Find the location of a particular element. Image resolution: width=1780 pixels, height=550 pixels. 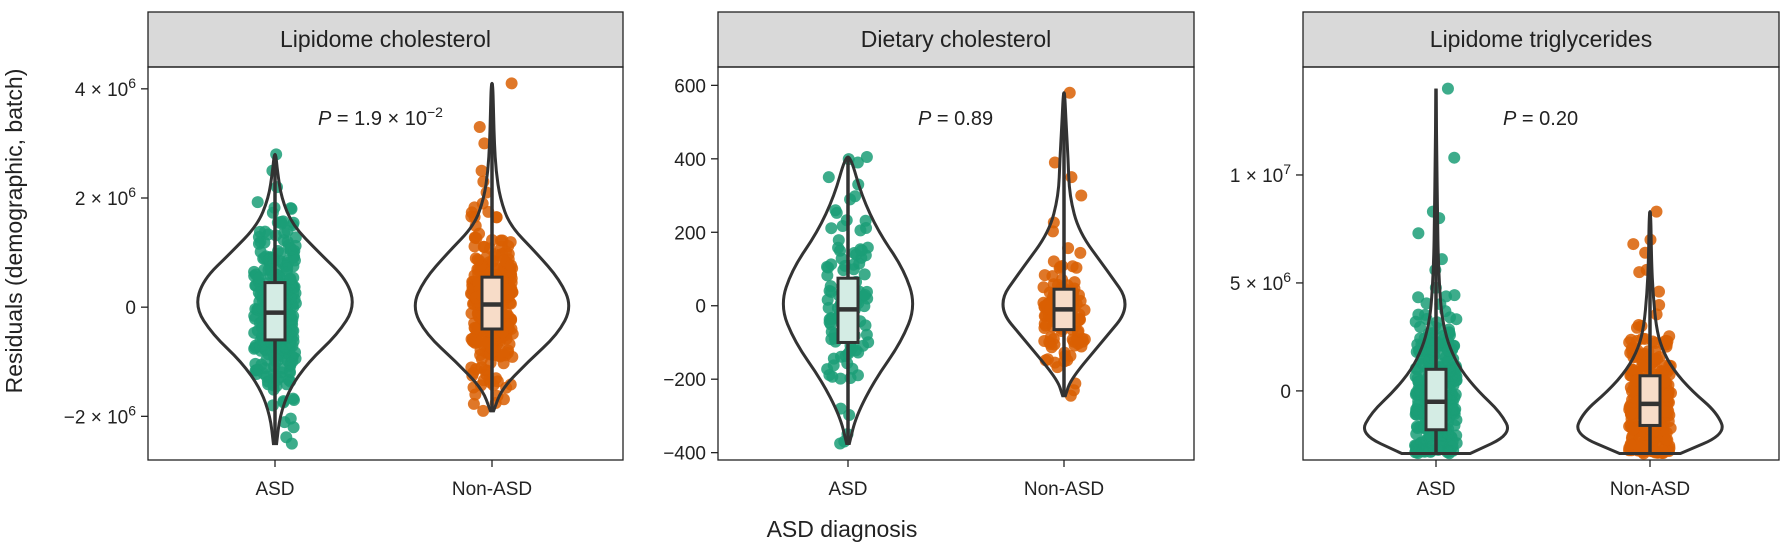

p-value-annotation: P = 1.9 × 10−2 is located at coordinates (380, 117).